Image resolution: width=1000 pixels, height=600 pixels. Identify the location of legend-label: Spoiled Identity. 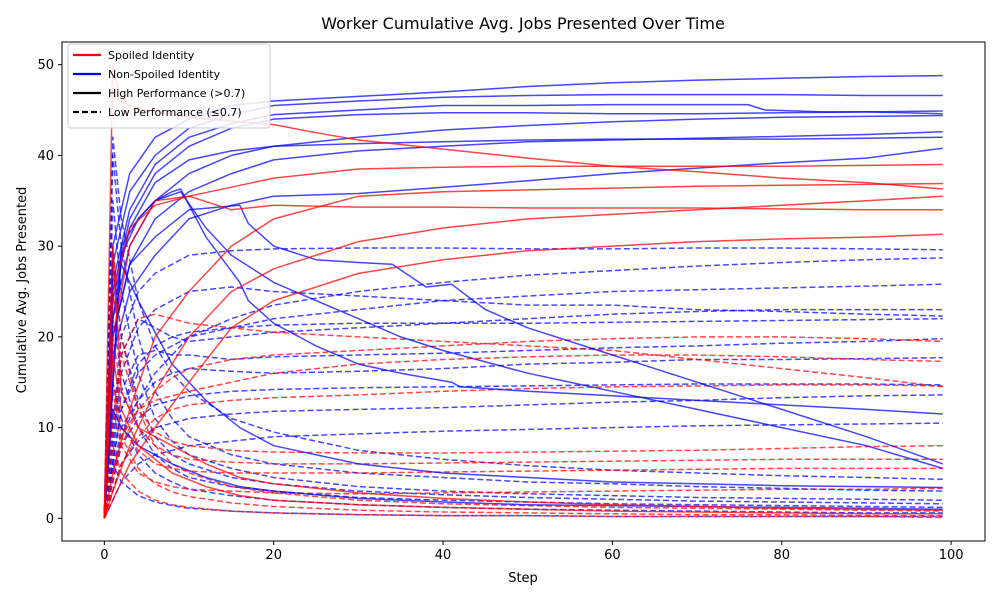
(151, 55).